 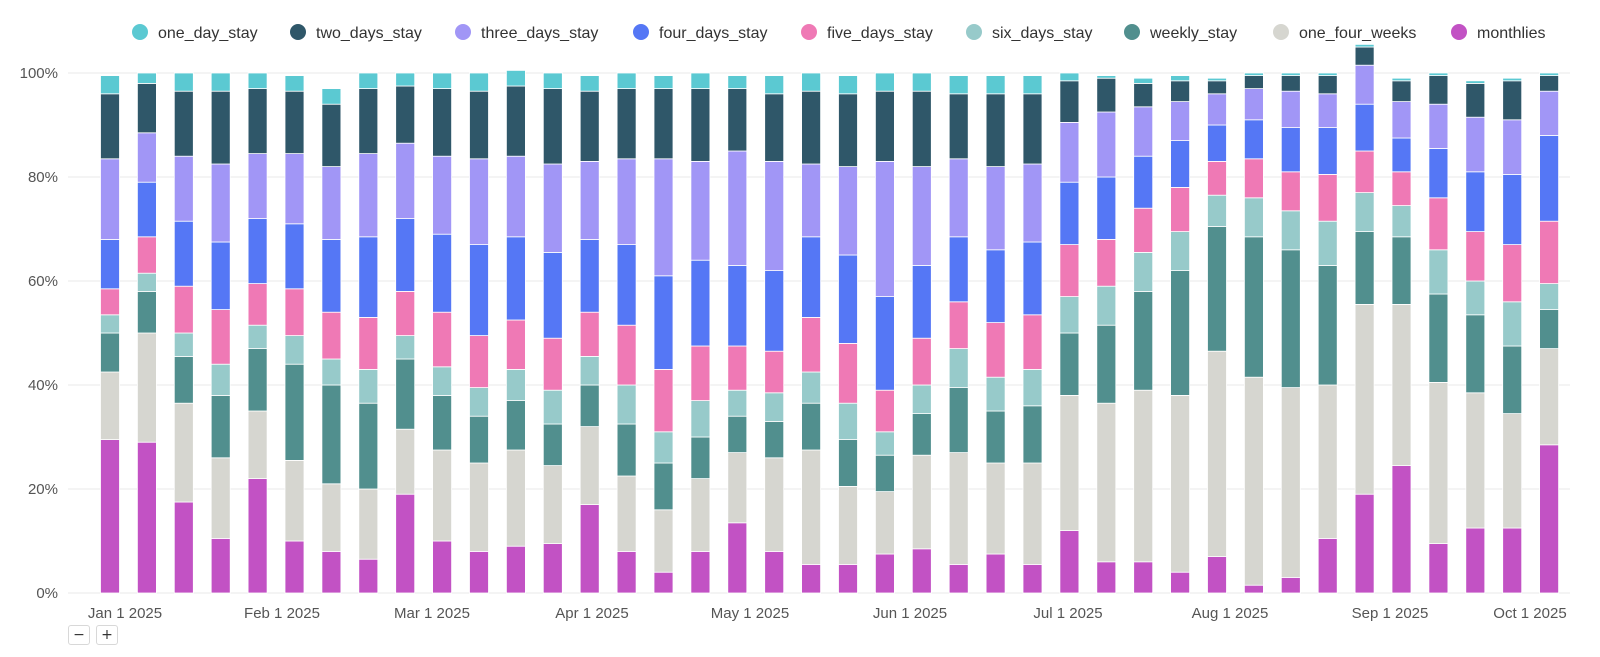 What do you see at coordinates (526, 33) in the screenshot?
I see `legend-item-three_days_stay: three_days_stay` at bounding box center [526, 33].